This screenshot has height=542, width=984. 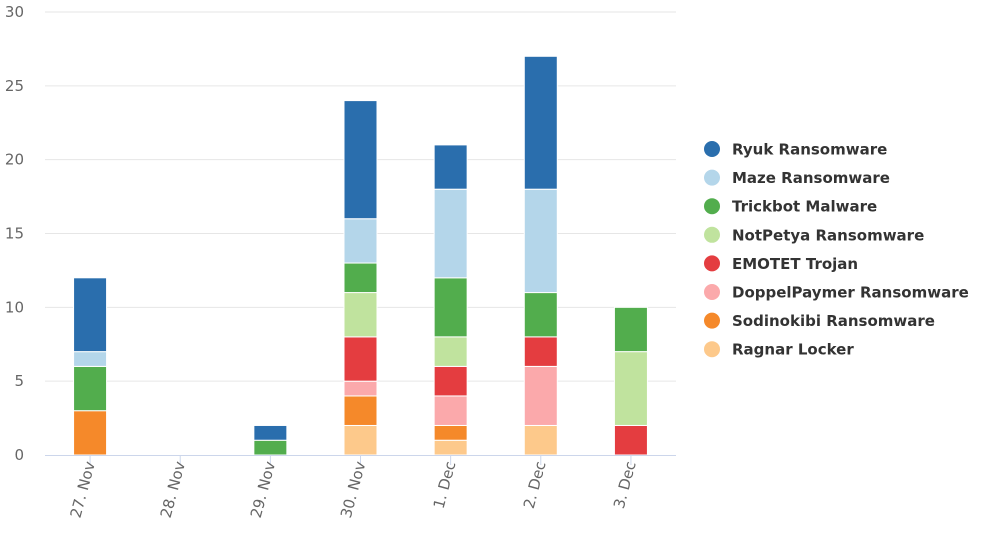 I want to click on x-tick-label: 27. Nov, so click(x=83, y=489).